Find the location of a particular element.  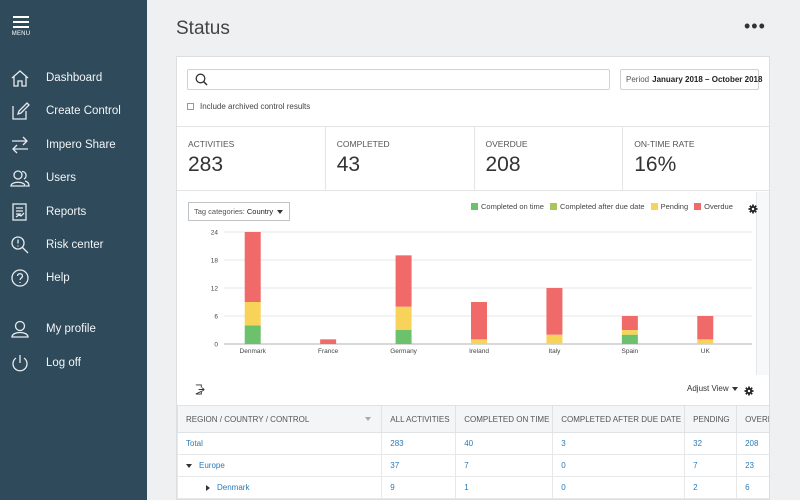

search-box is located at coordinates (398, 79).